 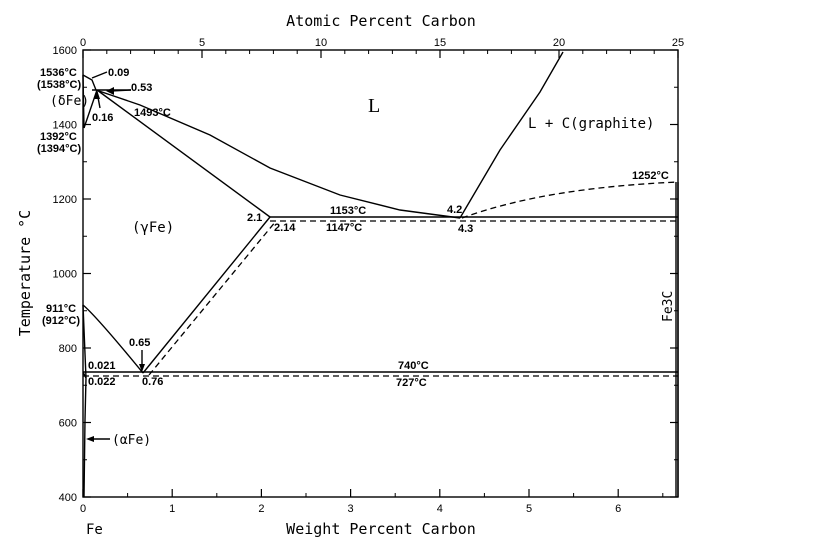 I want to click on bottom-tick-label: 6, so click(x=618, y=509).